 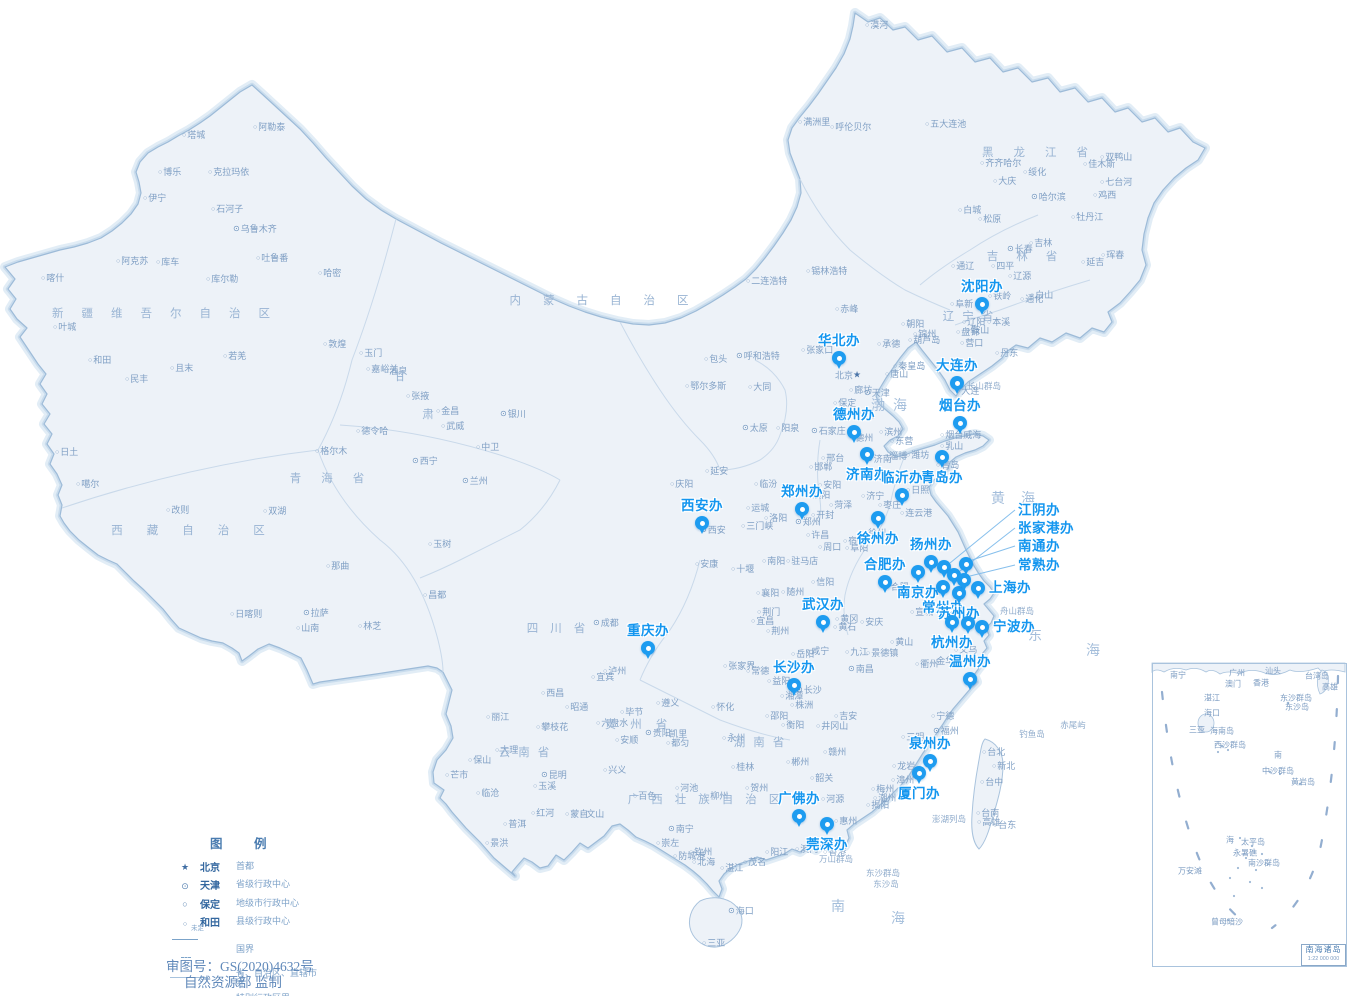 I want to click on office-label: 扬州办, so click(x=931, y=544).